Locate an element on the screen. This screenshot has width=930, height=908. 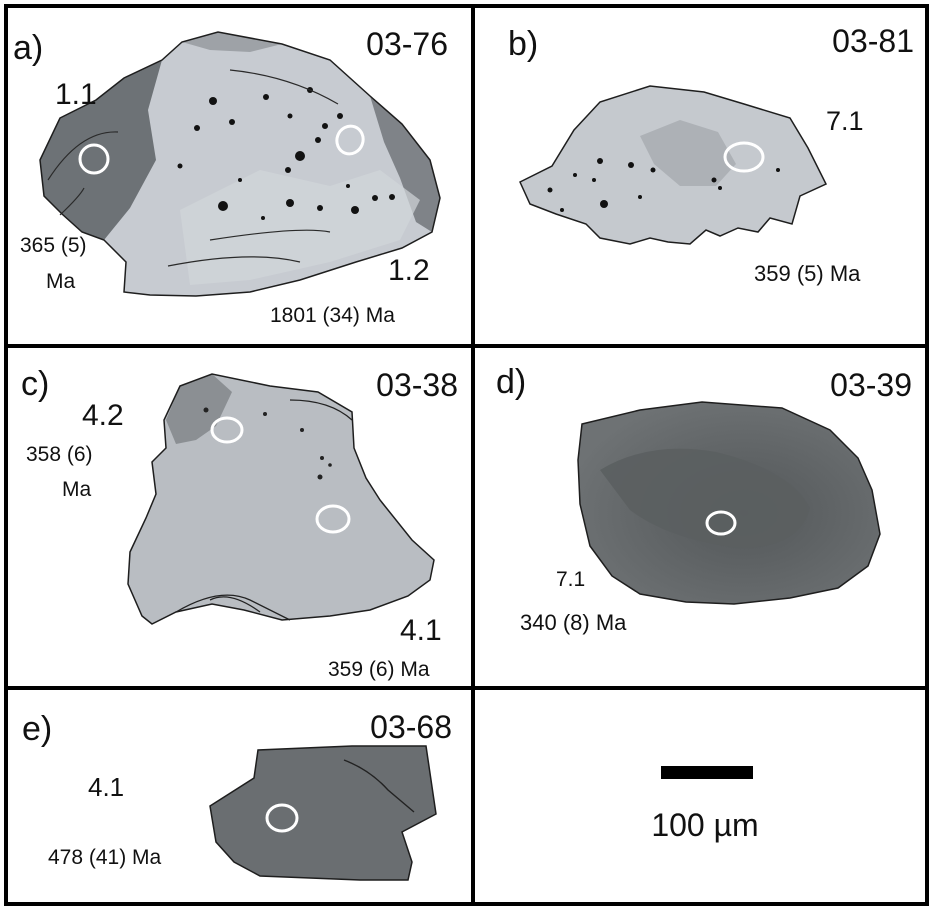
panel-letter: d) is located at coordinates (511, 382).